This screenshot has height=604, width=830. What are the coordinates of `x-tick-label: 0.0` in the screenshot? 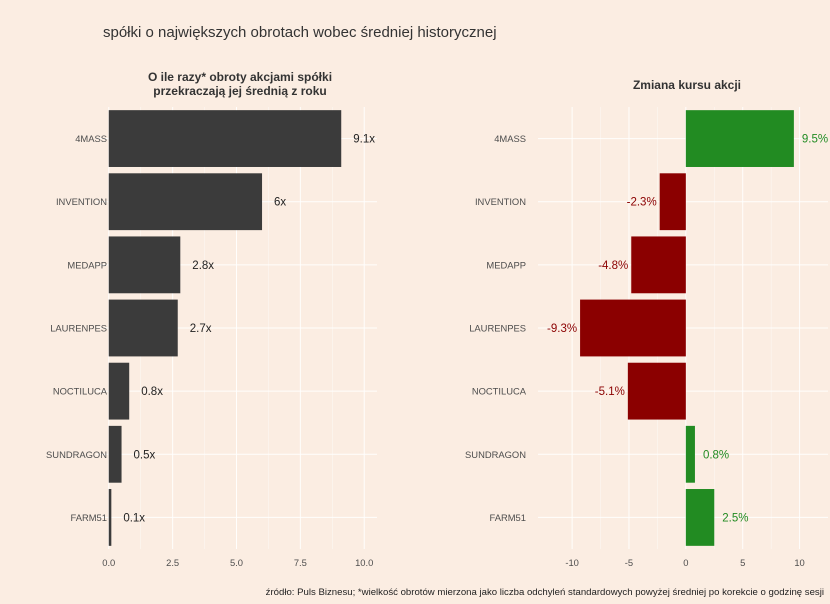 It's located at (108, 562).